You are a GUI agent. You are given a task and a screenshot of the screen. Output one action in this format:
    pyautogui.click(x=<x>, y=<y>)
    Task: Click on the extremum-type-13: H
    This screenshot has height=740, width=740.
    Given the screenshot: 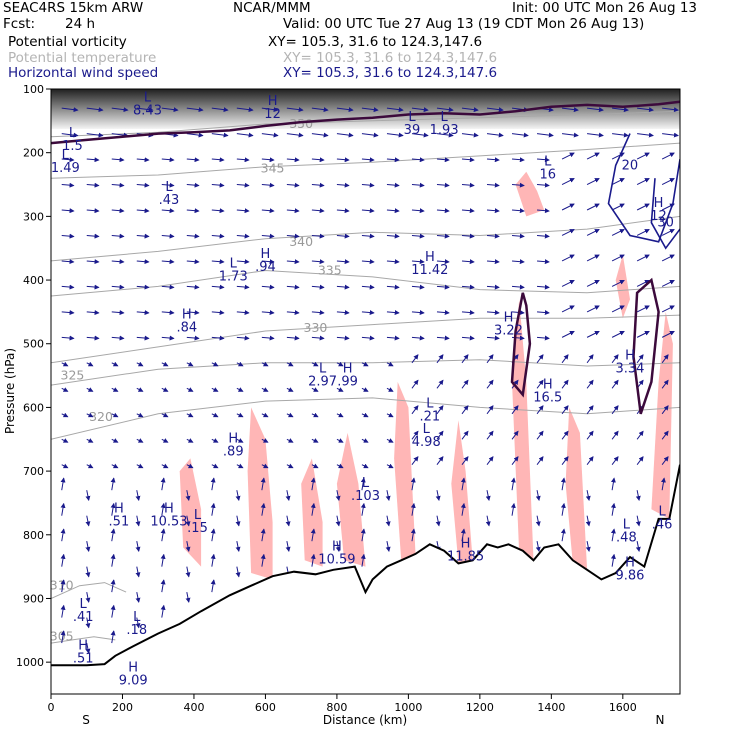 What is the action you would take?
    pyautogui.click(x=509, y=317)
    